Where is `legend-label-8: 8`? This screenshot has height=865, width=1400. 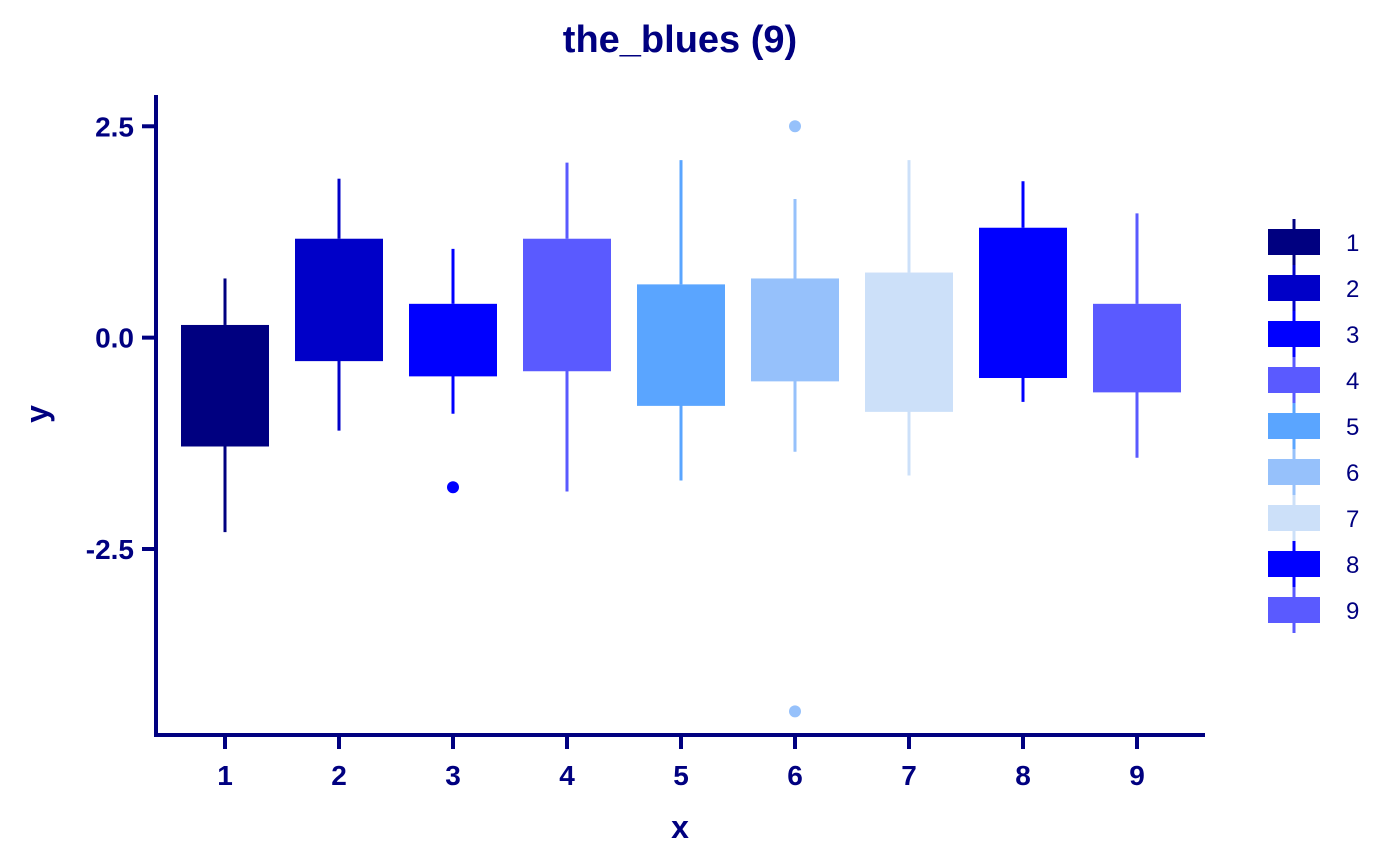 legend-label-8: 8 is located at coordinates (1352, 565).